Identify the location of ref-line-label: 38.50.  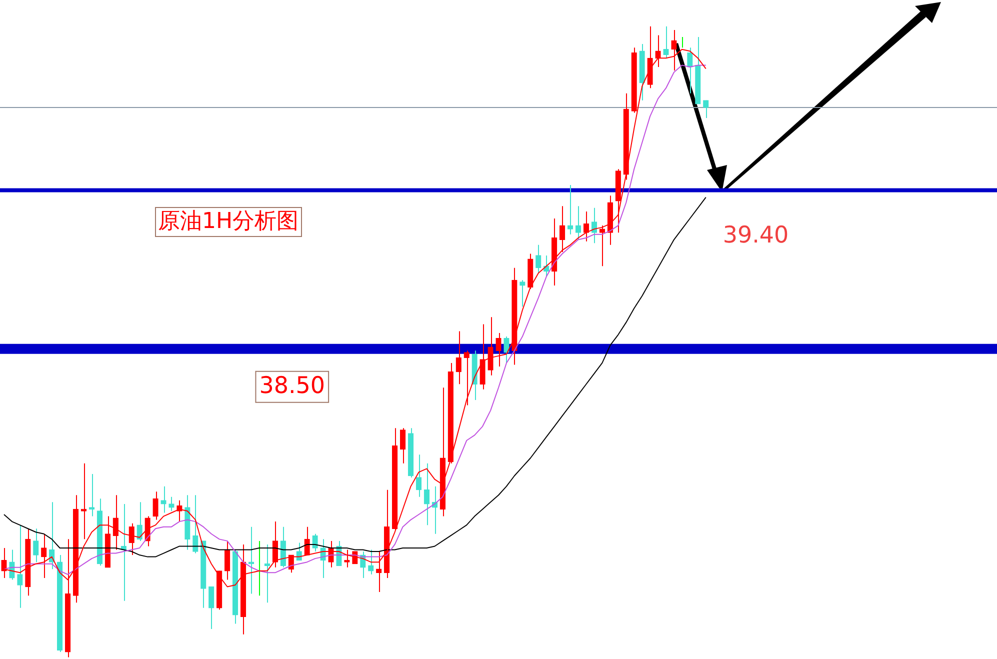
(292, 385).